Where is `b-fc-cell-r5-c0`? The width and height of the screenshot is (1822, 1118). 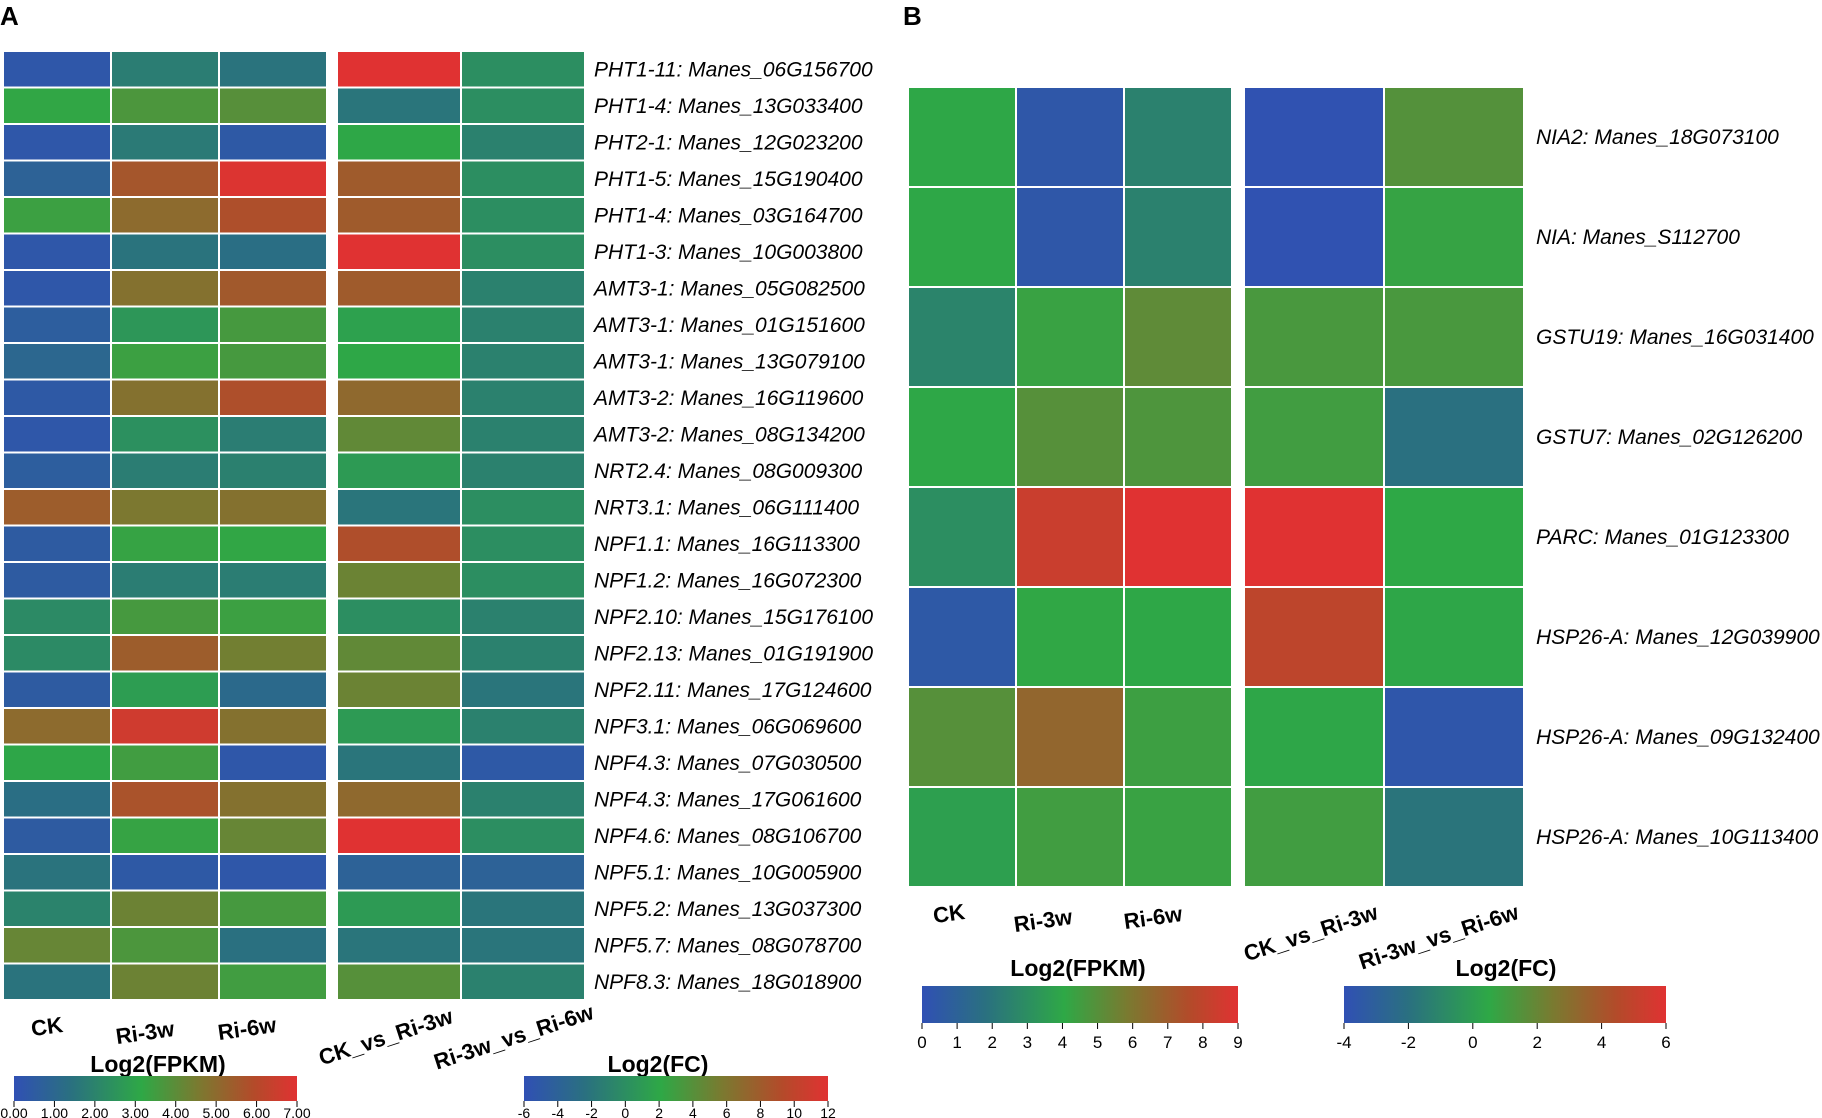 b-fc-cell-r5-c0 is located at coordinates (1314, 637).